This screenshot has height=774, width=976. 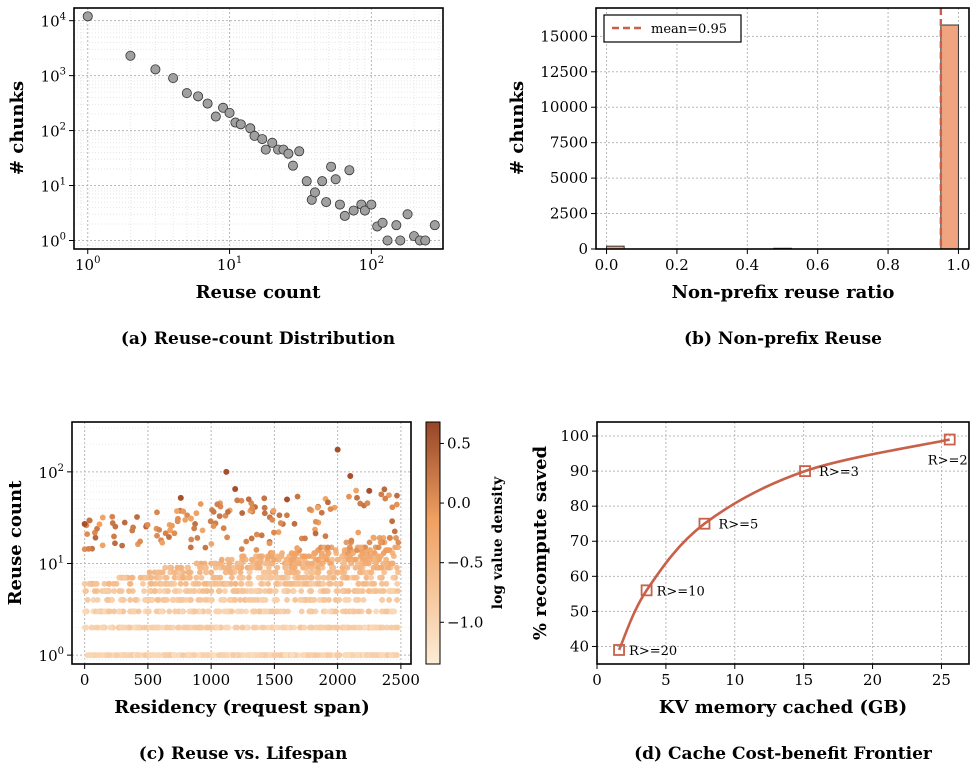 What do you see at coordinates (51, 655) in the screenshot?
I see `y-tick-label-c: 100` at bounding box center [51, 655].